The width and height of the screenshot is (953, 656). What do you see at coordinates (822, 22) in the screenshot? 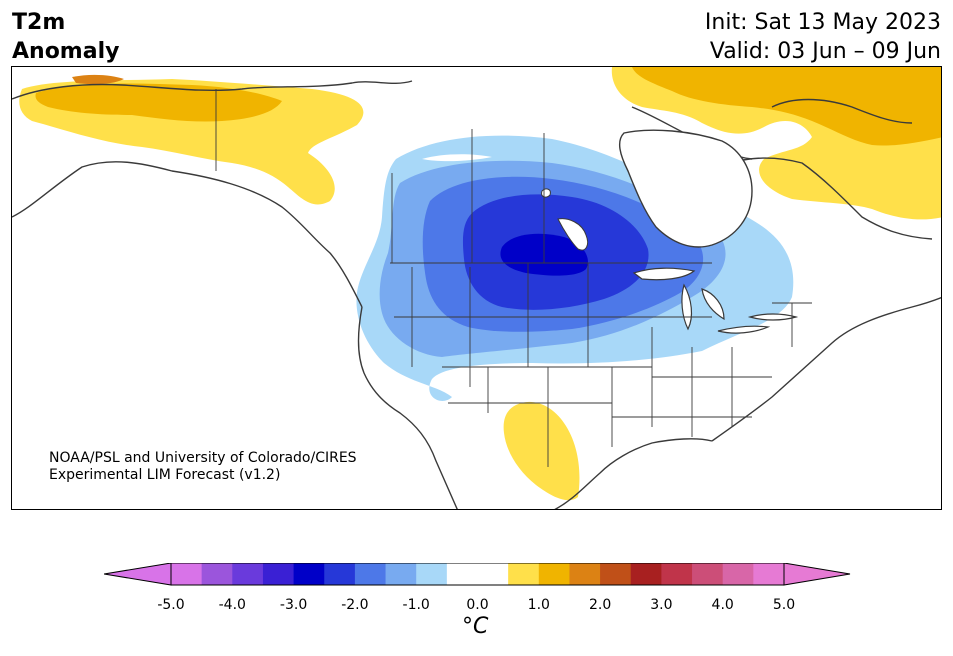
I see `init-date: Init: Sat 13 May 2023` at bounding box center [822, 22].